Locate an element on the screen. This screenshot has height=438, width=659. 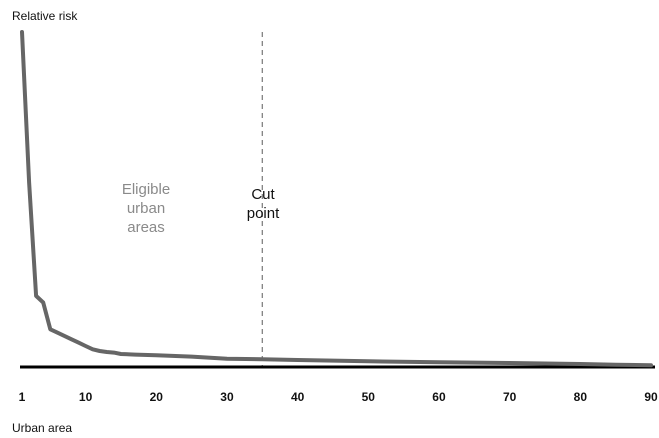
cut-point-annotation-line-2: point is located at coordinates (263, 213).